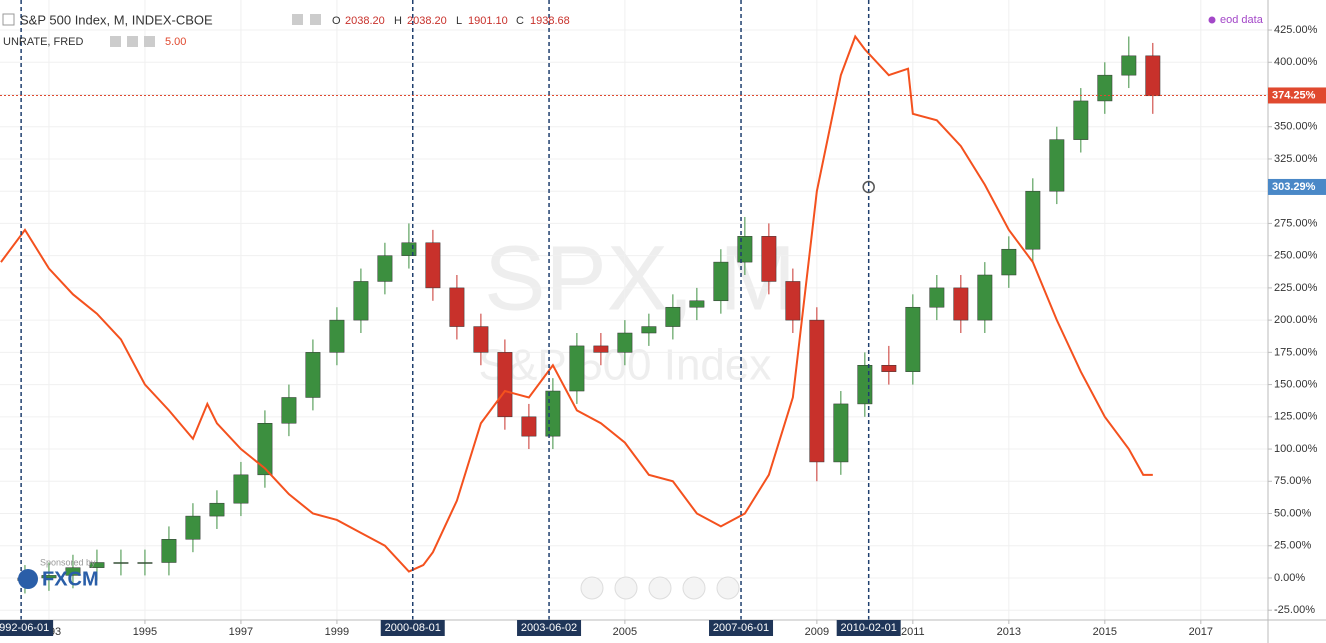  Describe the element at coordinates (1294, 95) in the screenshot. I see `price-label: 374.25%` at that location.